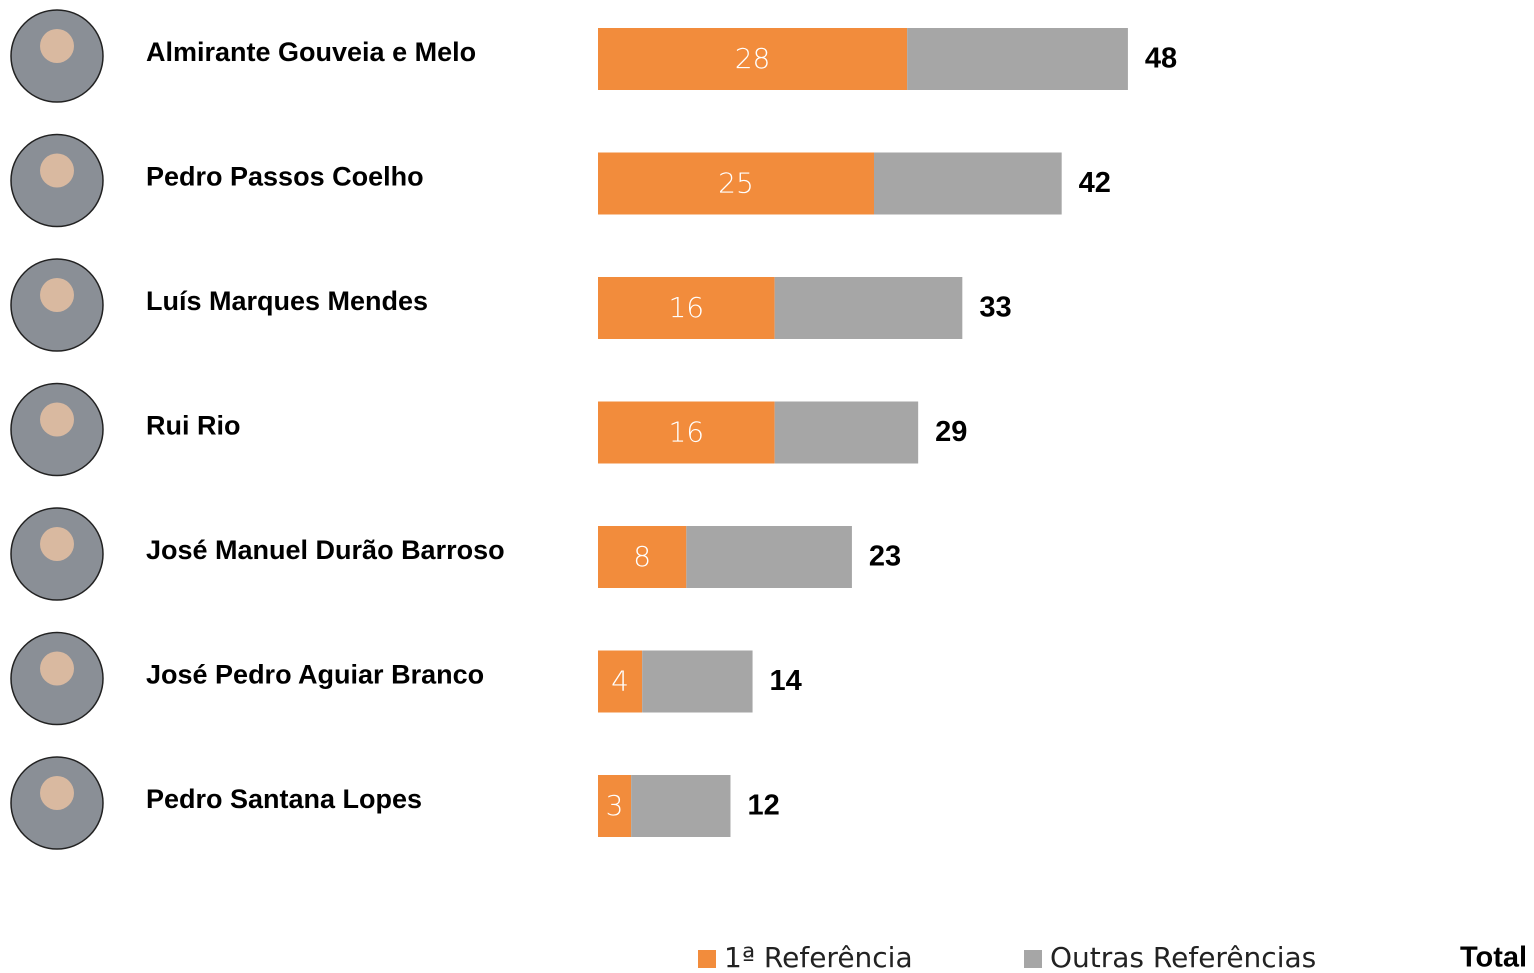  What do you see at coordinates (995, 308) in the screenshot?
I see `total-label: 33` at bounding box center [995, 308].